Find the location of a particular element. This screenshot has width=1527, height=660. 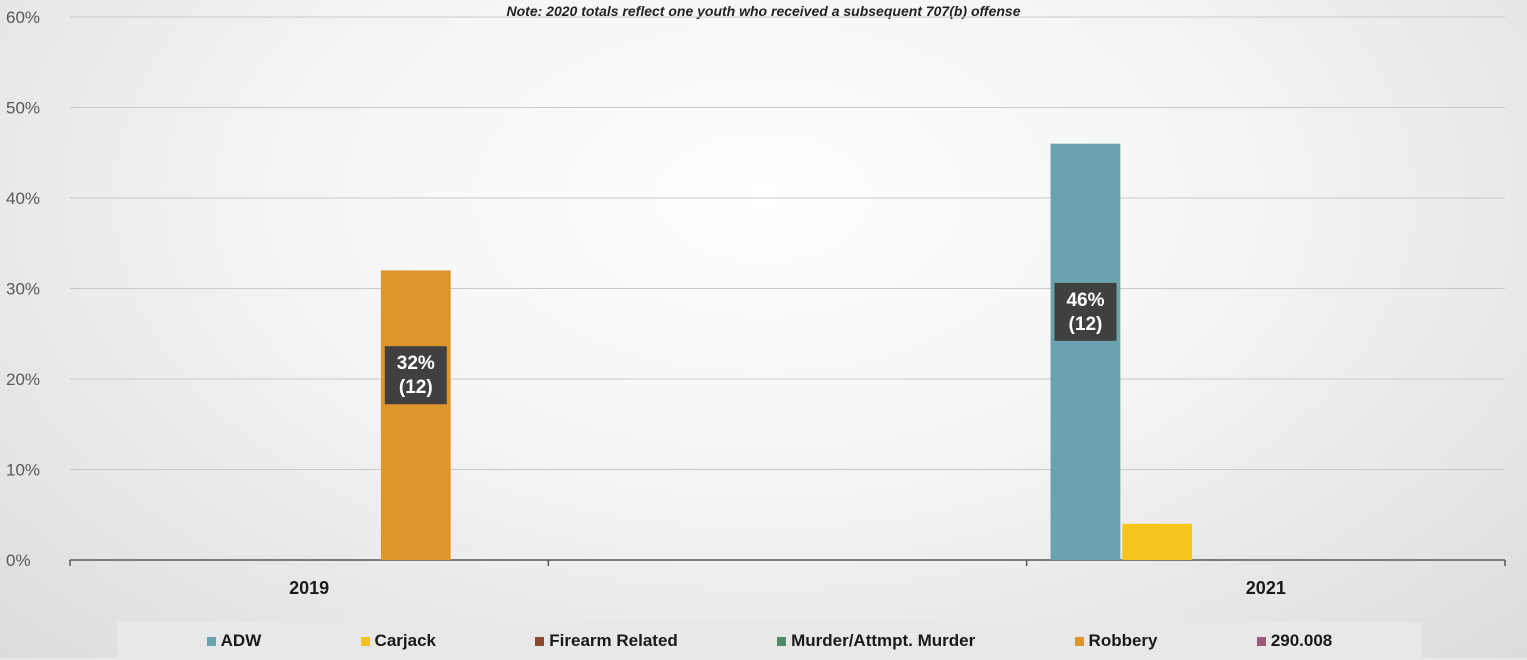

legend-label-carjack: Carjack is located at coordinates (405, 640).